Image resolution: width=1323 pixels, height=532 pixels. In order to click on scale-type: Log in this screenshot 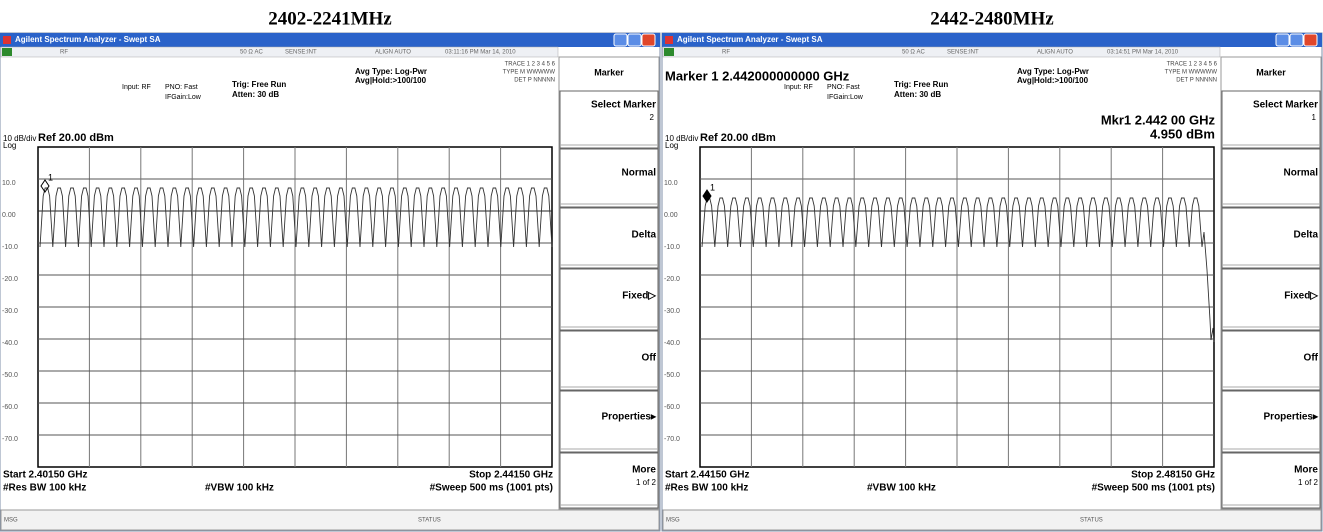, I will do `click(671, 145)`.